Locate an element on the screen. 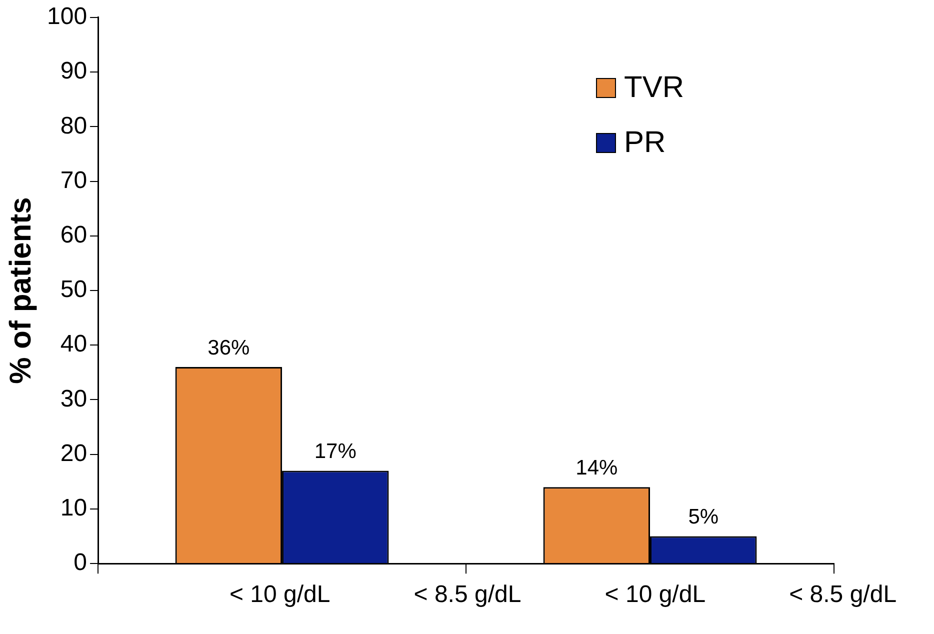 The width and height of the screenshot is (934, 634). y-tick-label: 0 is located at coordinates (81, 562).